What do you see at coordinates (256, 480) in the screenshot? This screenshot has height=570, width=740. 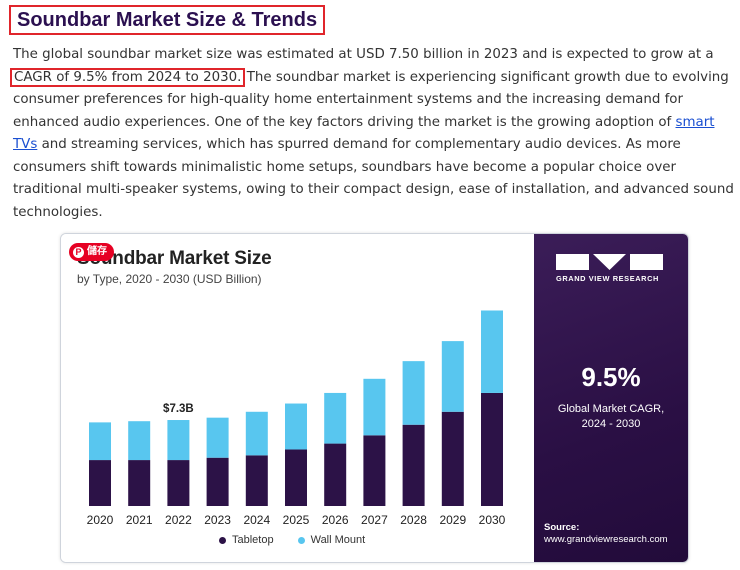 I see `bar-tabletop-2024` at bounding box center [256, 480].